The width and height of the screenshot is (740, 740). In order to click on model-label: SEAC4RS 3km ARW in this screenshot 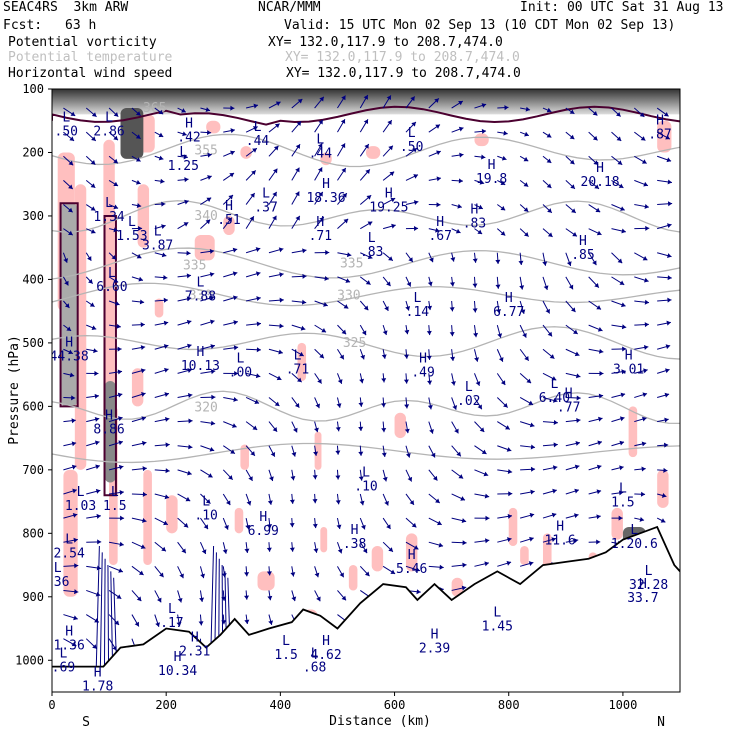, I will do `click(66, 7)`.